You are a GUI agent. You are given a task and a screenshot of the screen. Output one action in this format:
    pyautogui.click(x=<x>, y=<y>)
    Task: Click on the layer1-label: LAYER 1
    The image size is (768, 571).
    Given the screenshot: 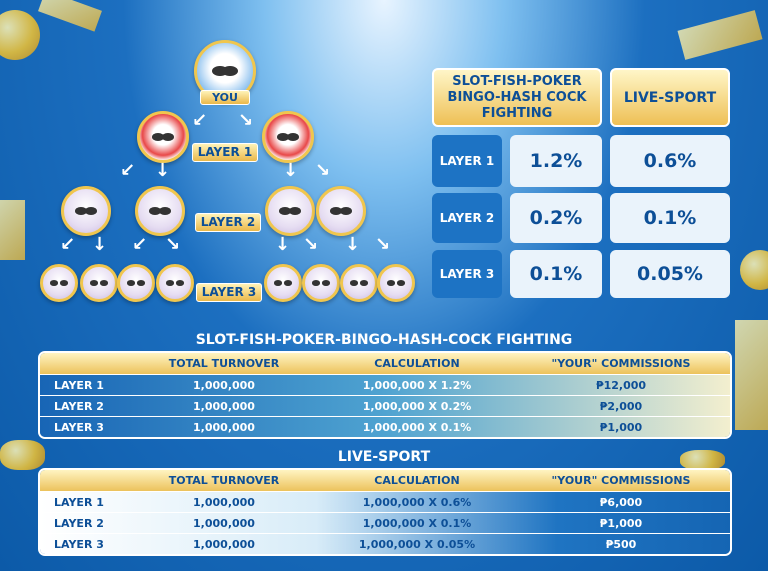 What is the action you would take?
    pyautogui.click(x=225, y=152)
    